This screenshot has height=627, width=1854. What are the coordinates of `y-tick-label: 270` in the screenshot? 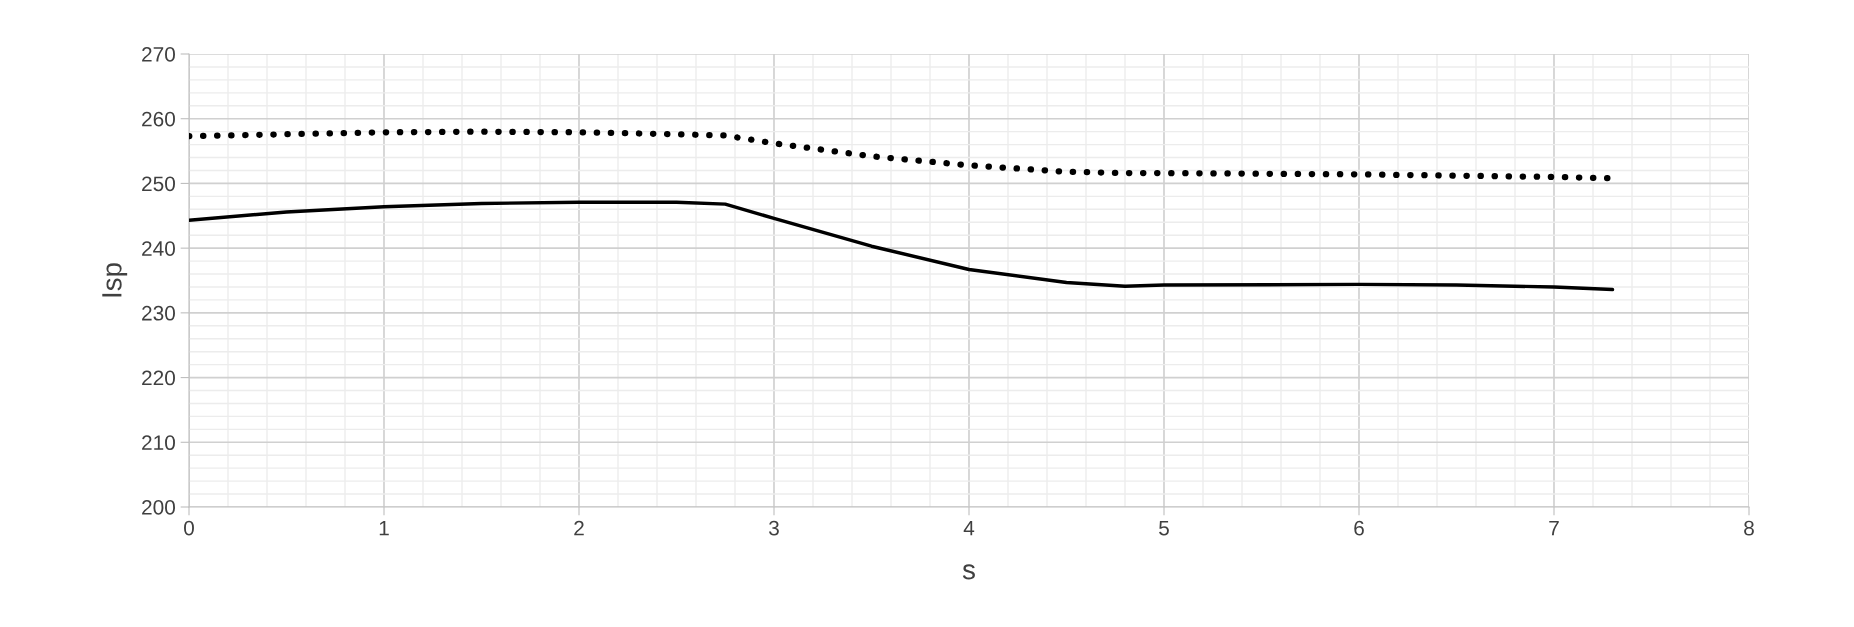 It's located at (158, 54).